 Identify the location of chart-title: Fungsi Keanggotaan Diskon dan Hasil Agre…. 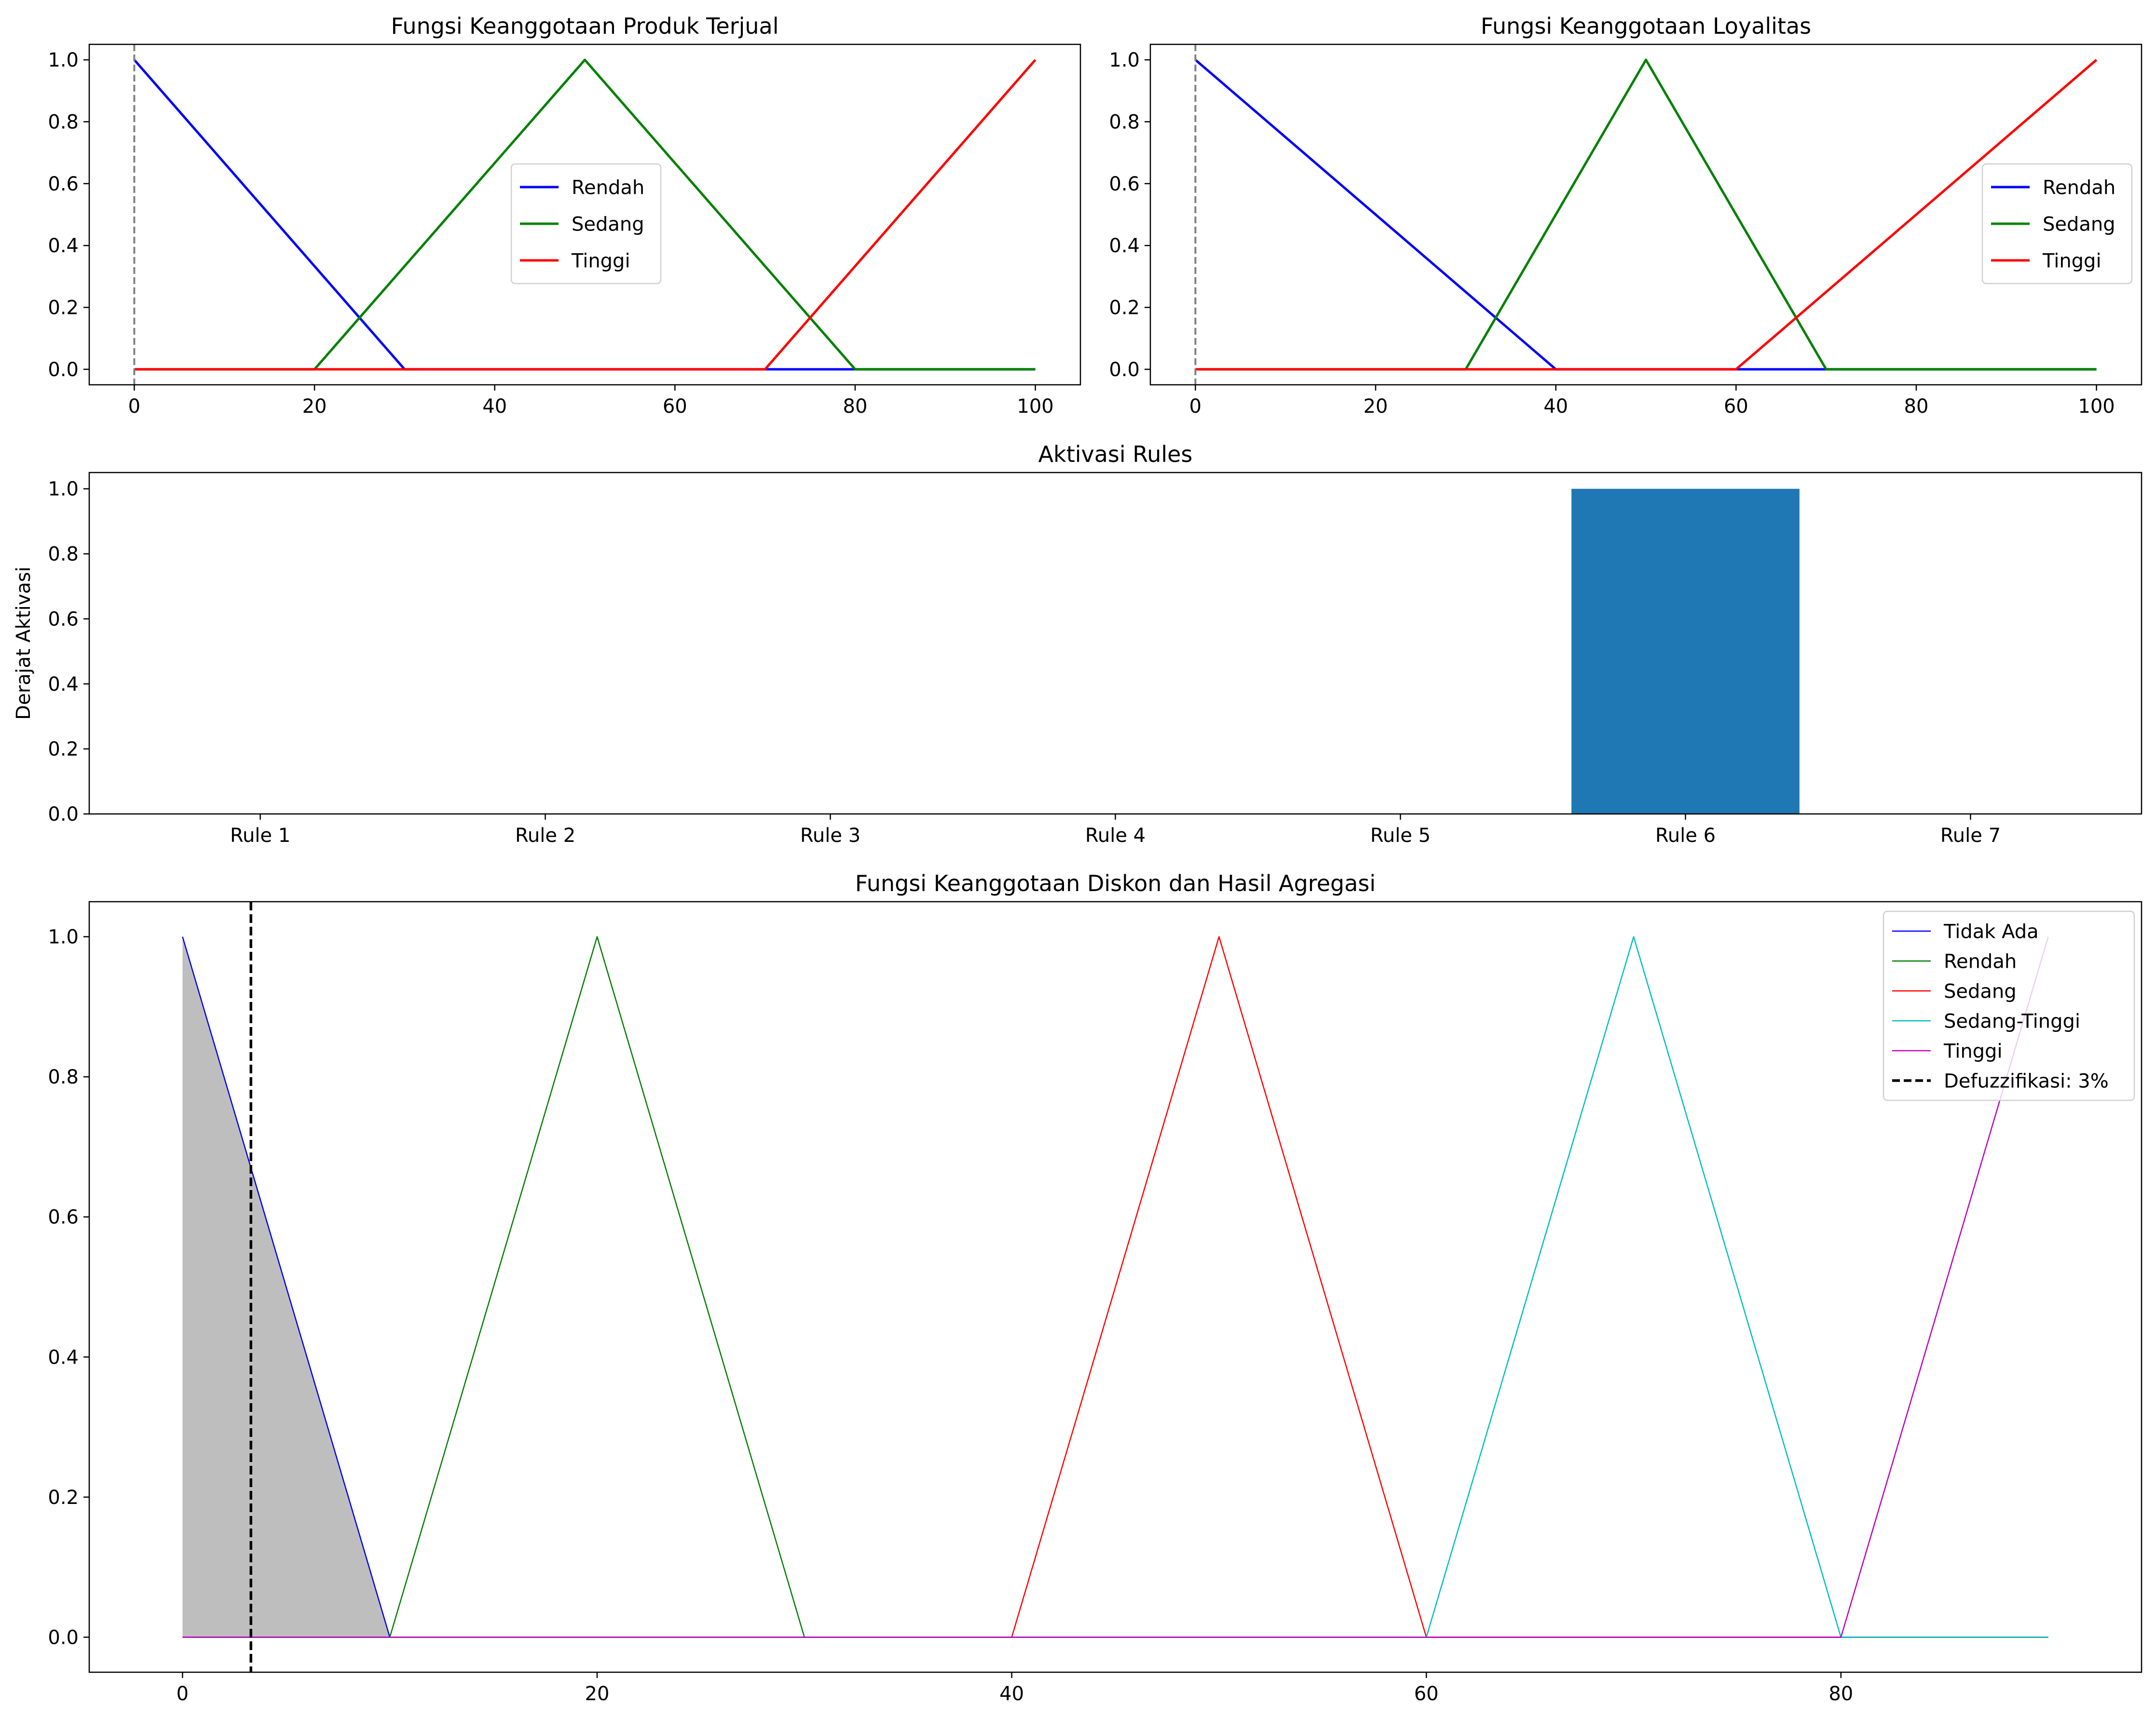
(1115, 883).